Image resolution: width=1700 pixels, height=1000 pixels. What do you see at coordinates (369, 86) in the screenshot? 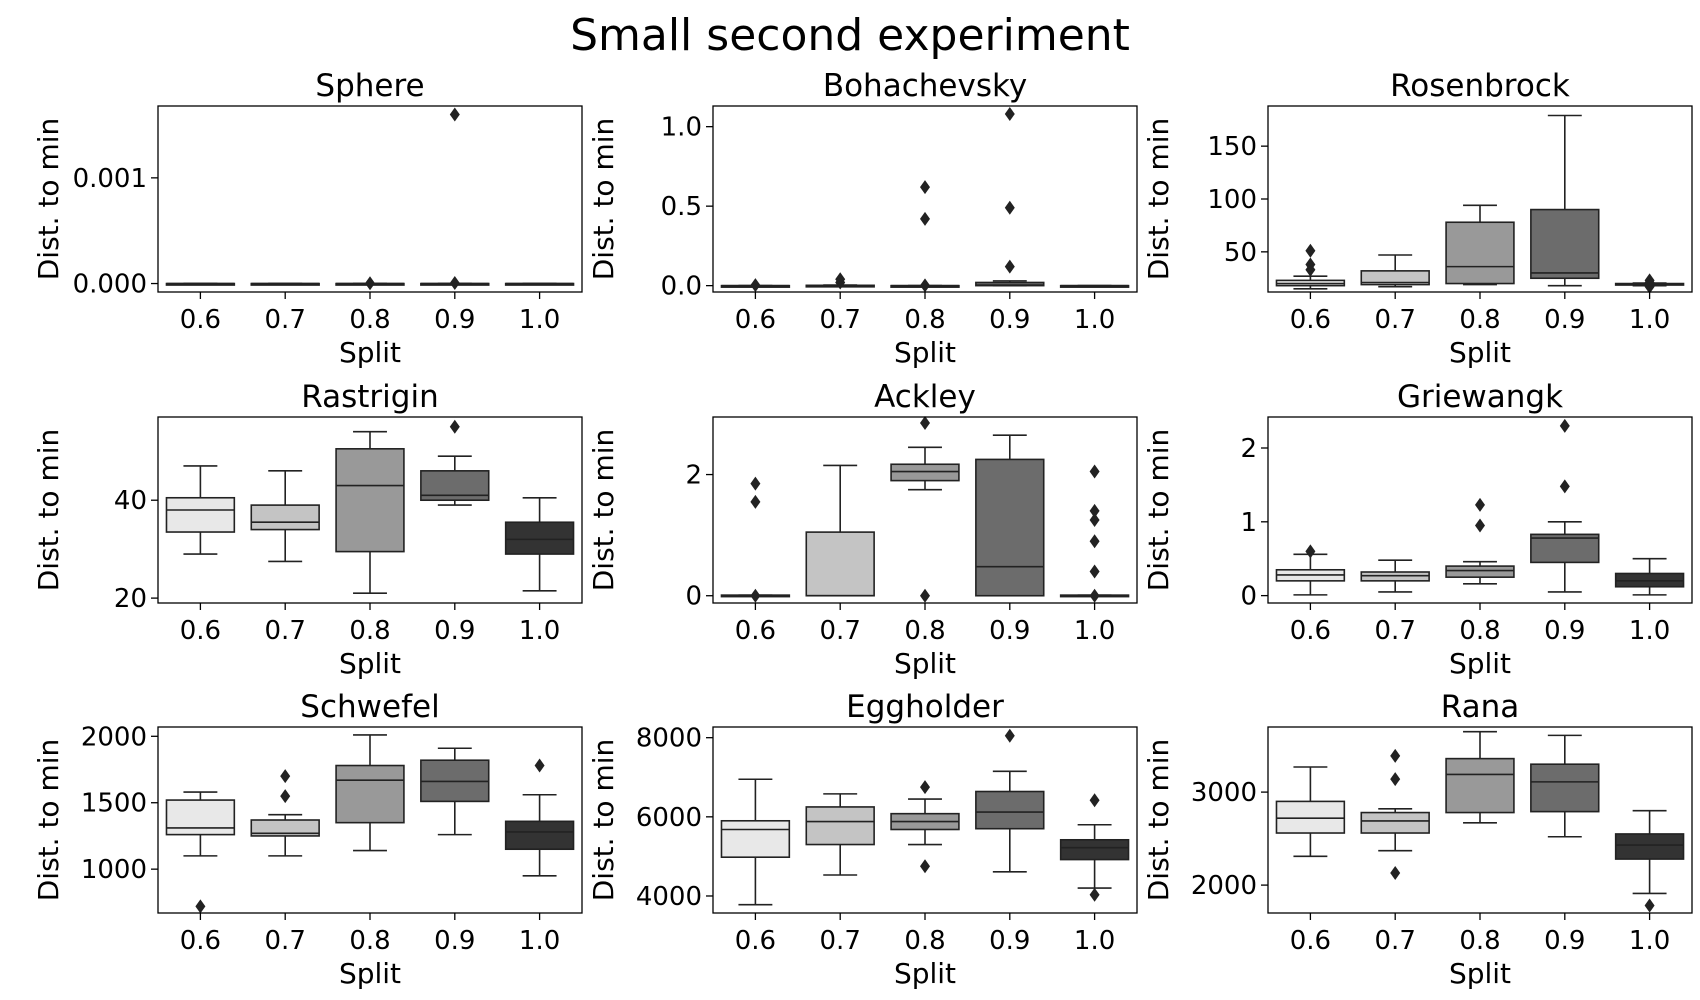
I see `panel-title: Sphere` at bounding box center [369, 86].